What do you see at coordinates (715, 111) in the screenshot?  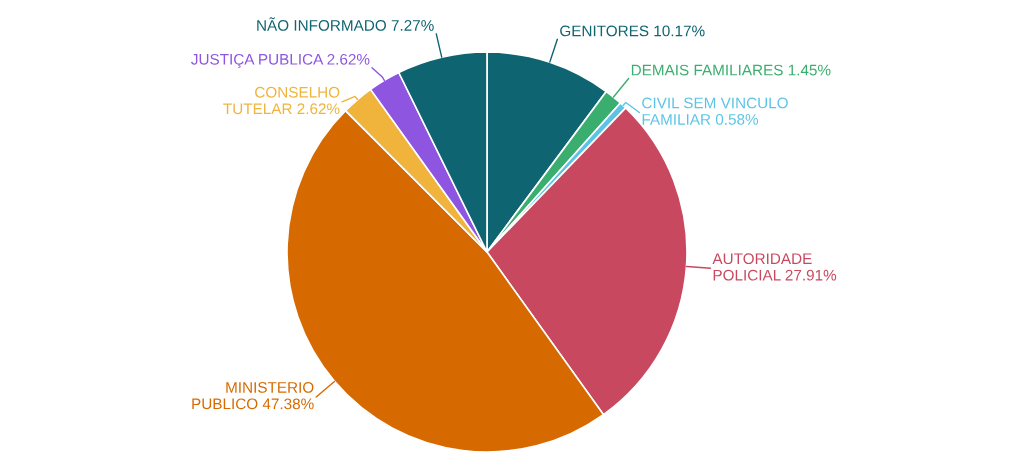 I see `slice-label: CIVIL SEM VINCULO FAMILIAR 0.58%` at bounding box center [715, 111].